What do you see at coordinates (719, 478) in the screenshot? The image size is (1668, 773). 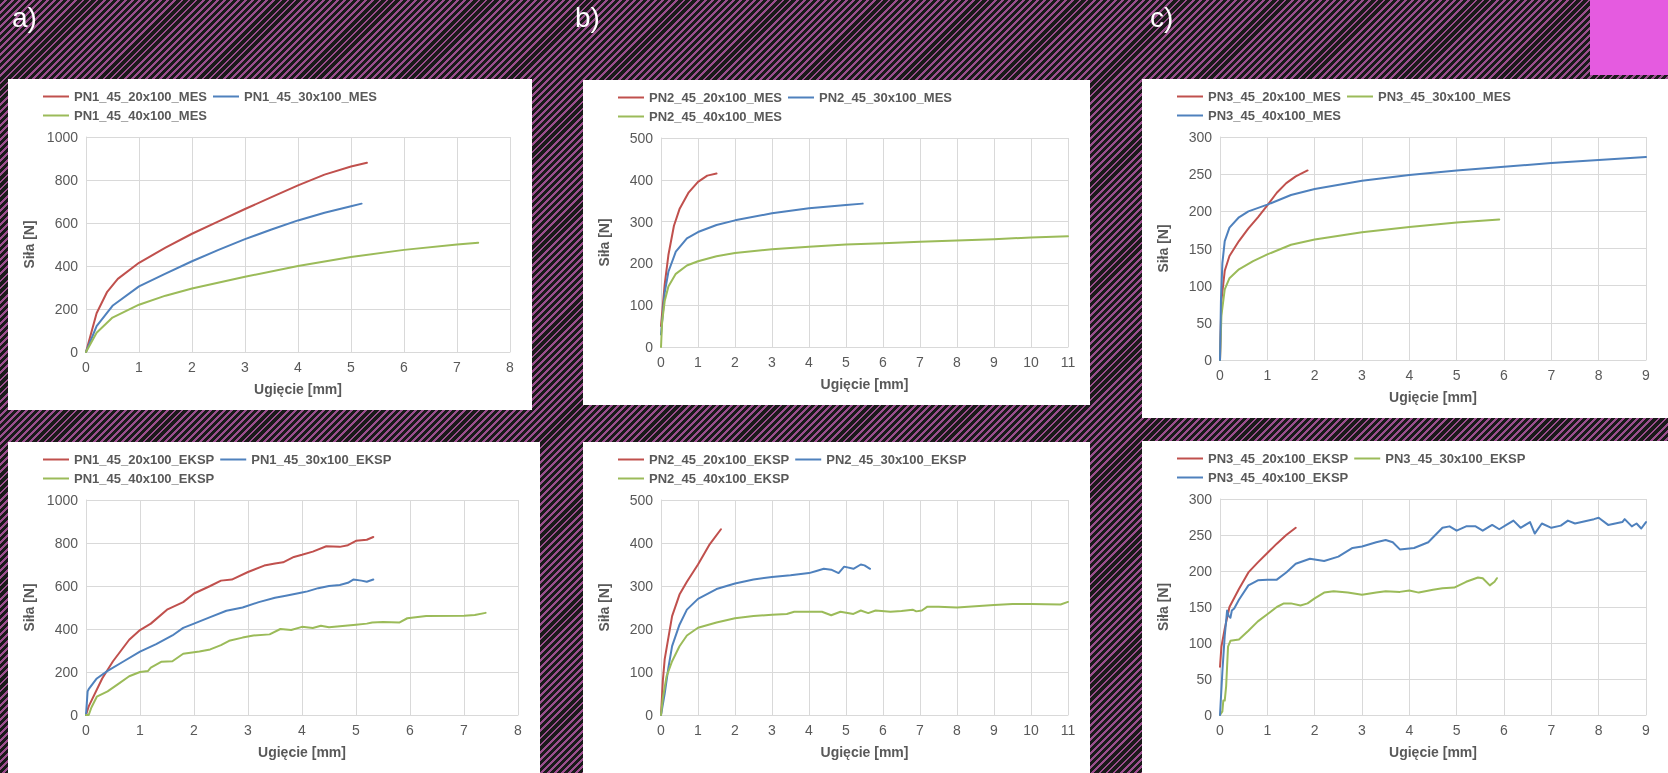 I see `legend-label: PN2_45_40x100_EKSP` at bounding box center [719, 478].